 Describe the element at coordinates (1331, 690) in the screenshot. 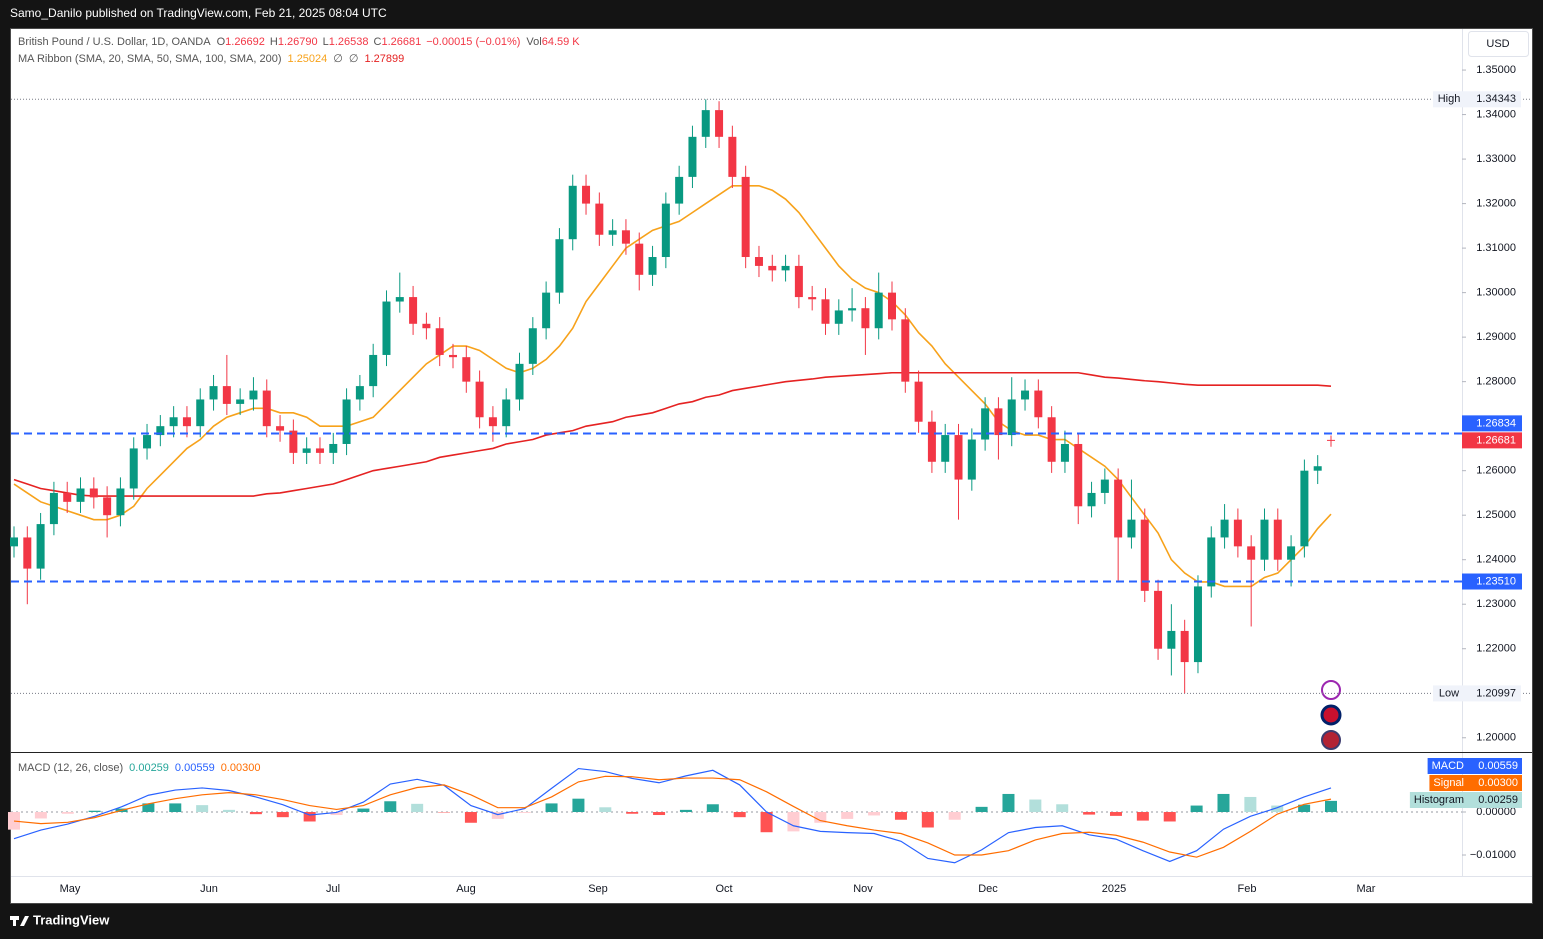

I see `event-icon` at that location.